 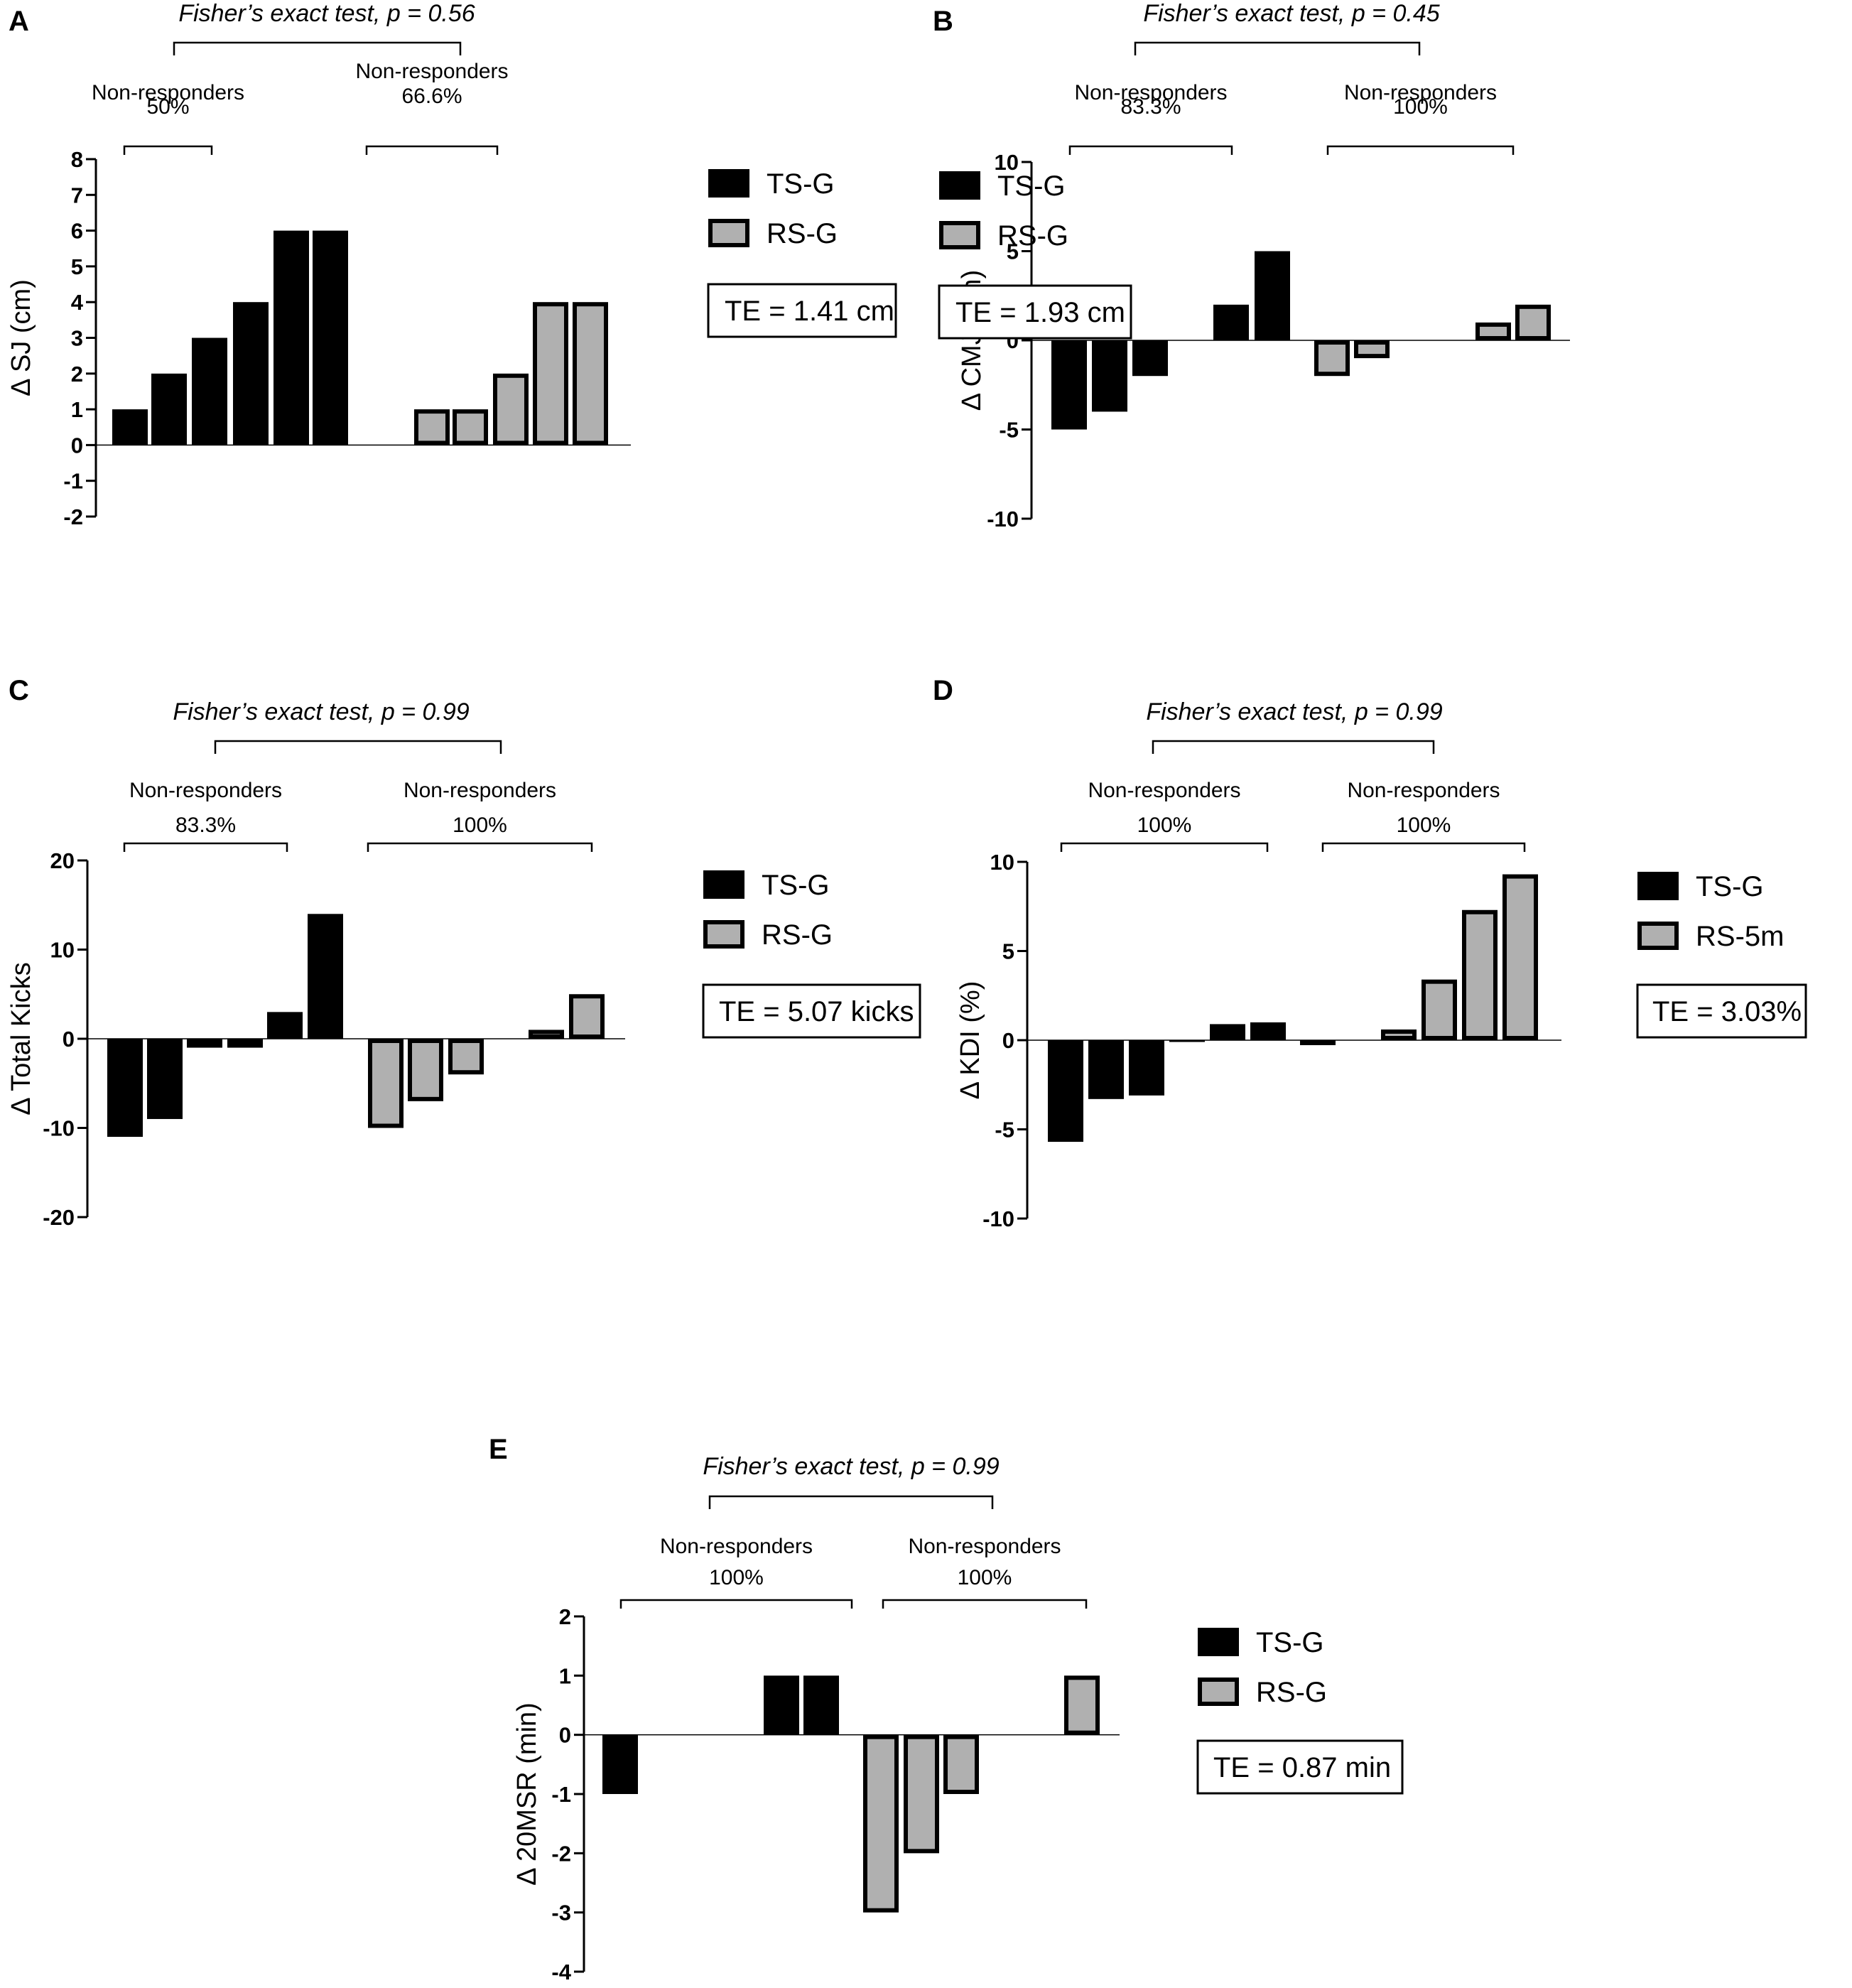 What do you see at coordinates (321, 711) in the screenshot?
I see `chart-title: Fisher’s exact test, p = 0.99` at bounding box center [321, 711].